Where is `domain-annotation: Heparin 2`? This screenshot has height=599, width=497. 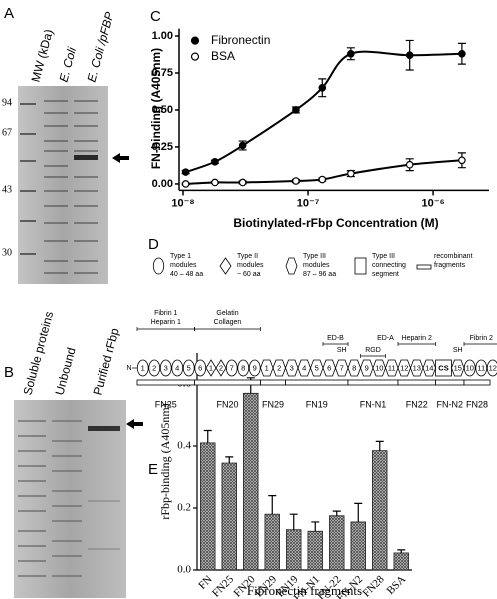 domain-annotation: Heparin 2 is located at coordinates (417, 338).